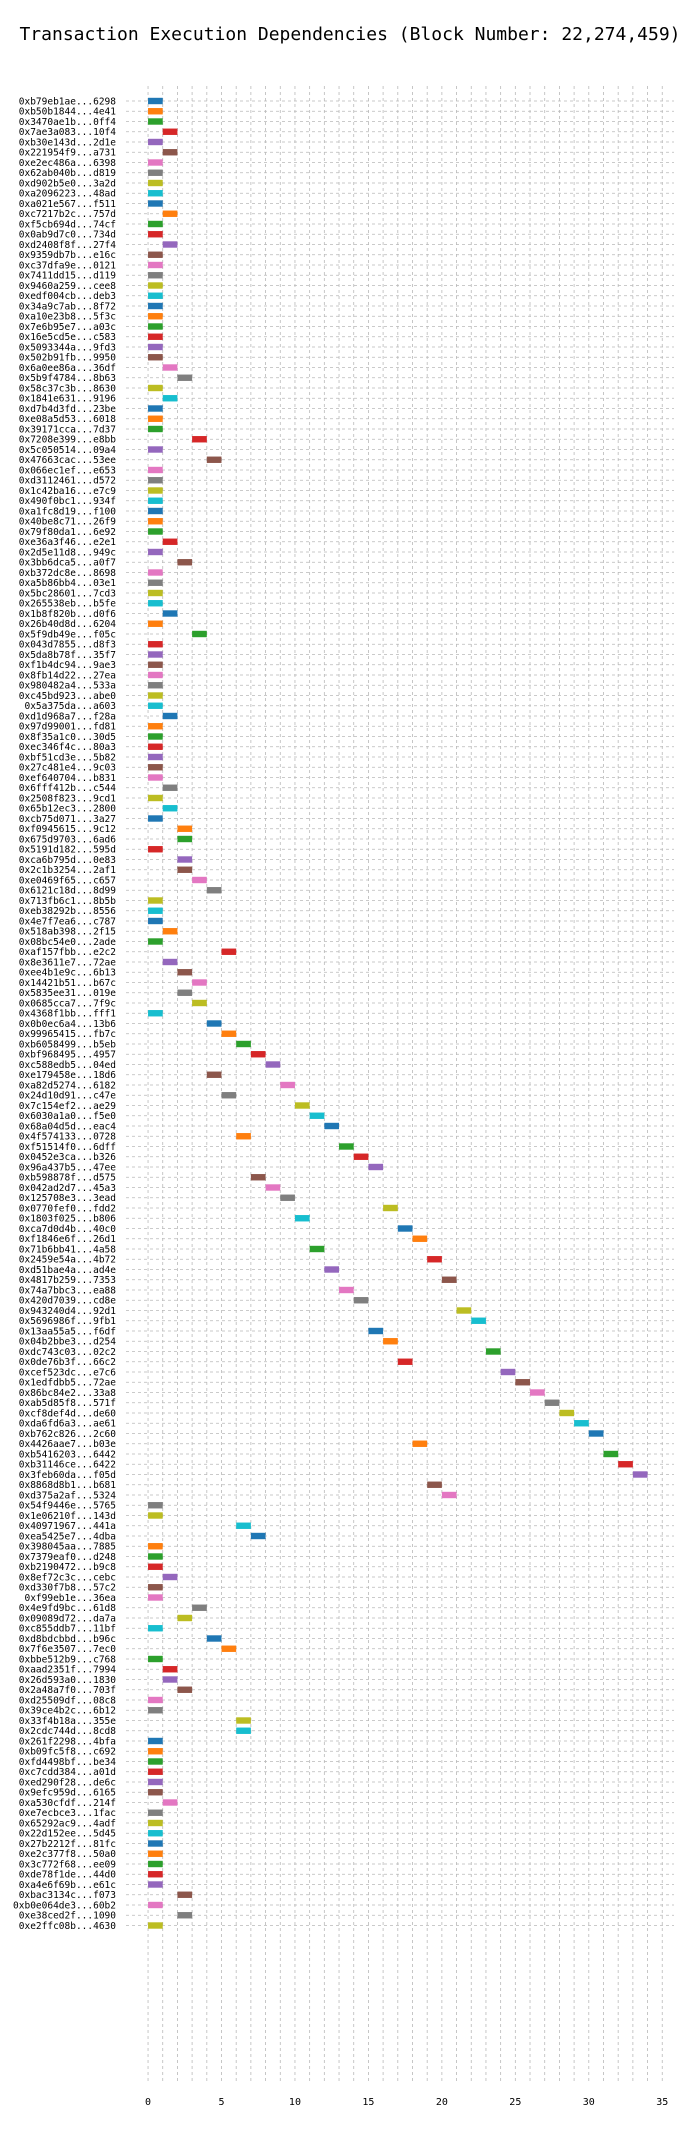 This screenshot has height=2148, width=700. Describe the element at coordinates (67, 1547) in the screenshot. I see `y-tick-label: 0x398045aa...7885` at that location.